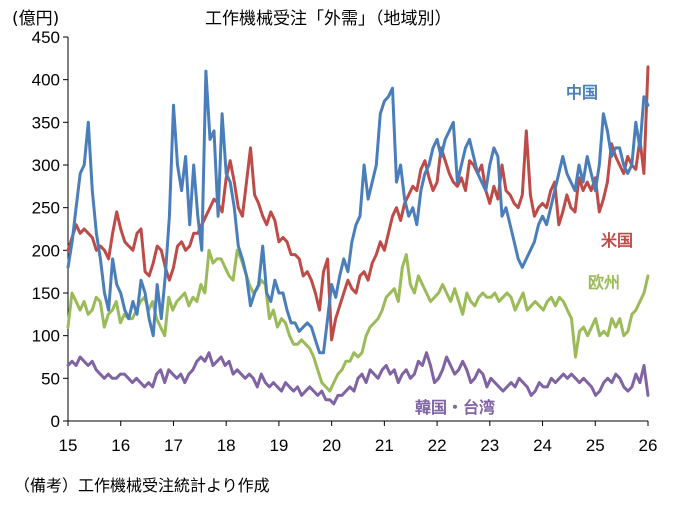  Describe the element at coordinates (35, 19) in the screenshot. I see `y-axis-unit: (億円)` at that location.